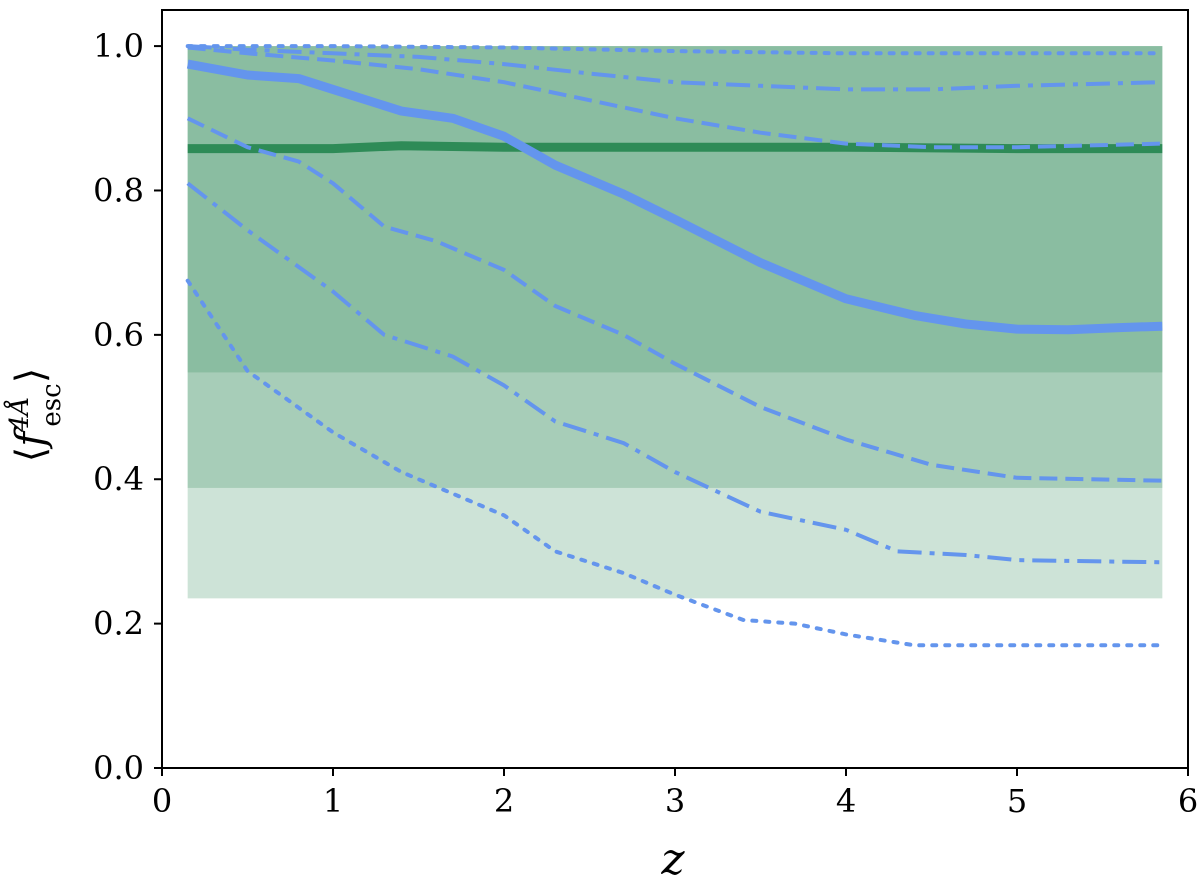 The width and height of the screenshot is (1200, 879). What do you see at coordinates (118, 624) in the screenshot?
I see `y-tick-label-1: 0.2` at bounding box center [118, 624].